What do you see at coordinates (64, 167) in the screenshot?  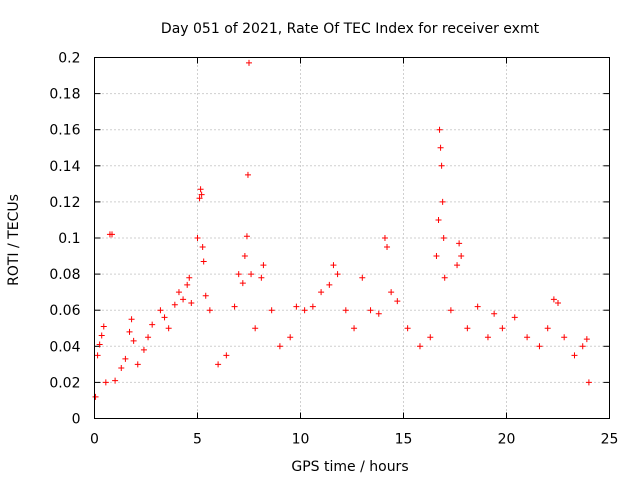 I see `y-tick-label: 0.14` at bounding box center [64, 167].